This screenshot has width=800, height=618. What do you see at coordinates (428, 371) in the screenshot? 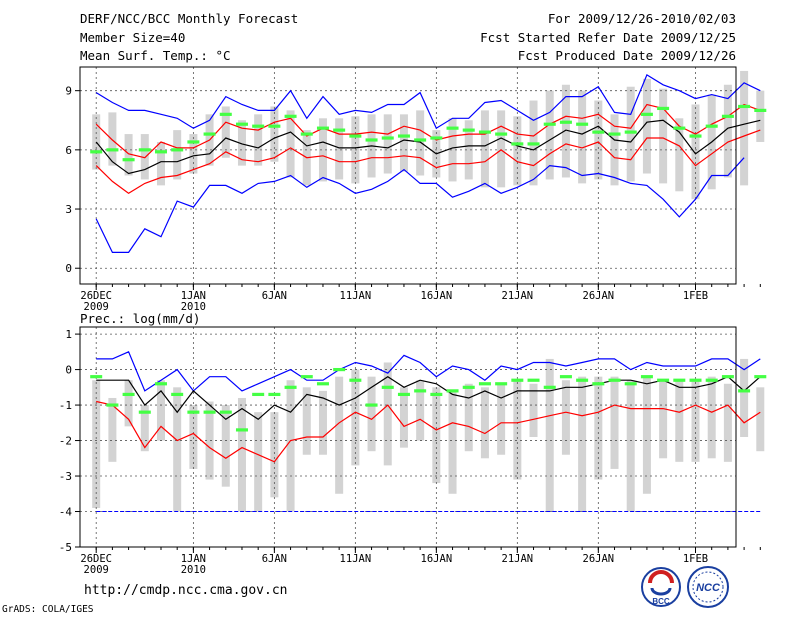
I see `prec-series-max` at bounding box center [428, 371].